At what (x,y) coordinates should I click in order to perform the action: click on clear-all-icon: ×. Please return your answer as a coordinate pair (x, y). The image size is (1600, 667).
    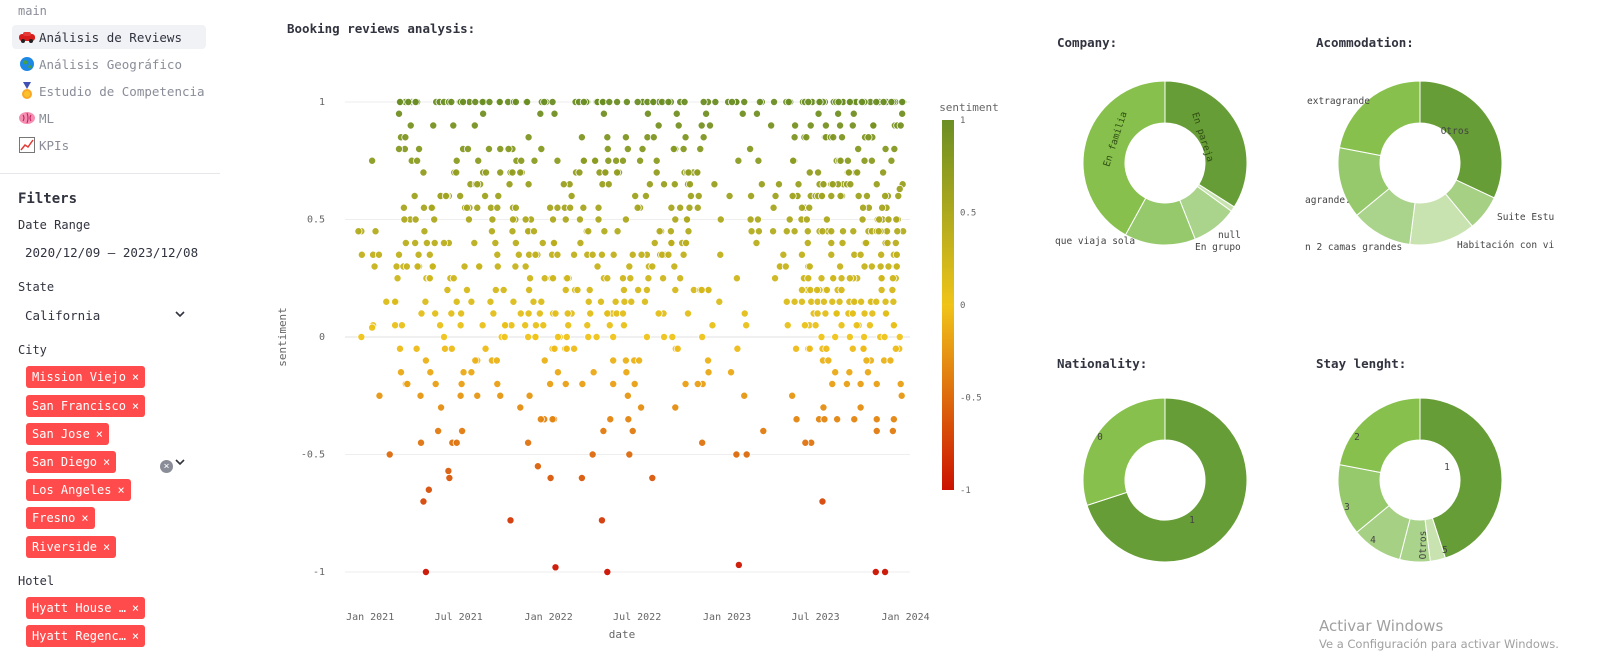
    Looking at the image, I should click on (166, 466).